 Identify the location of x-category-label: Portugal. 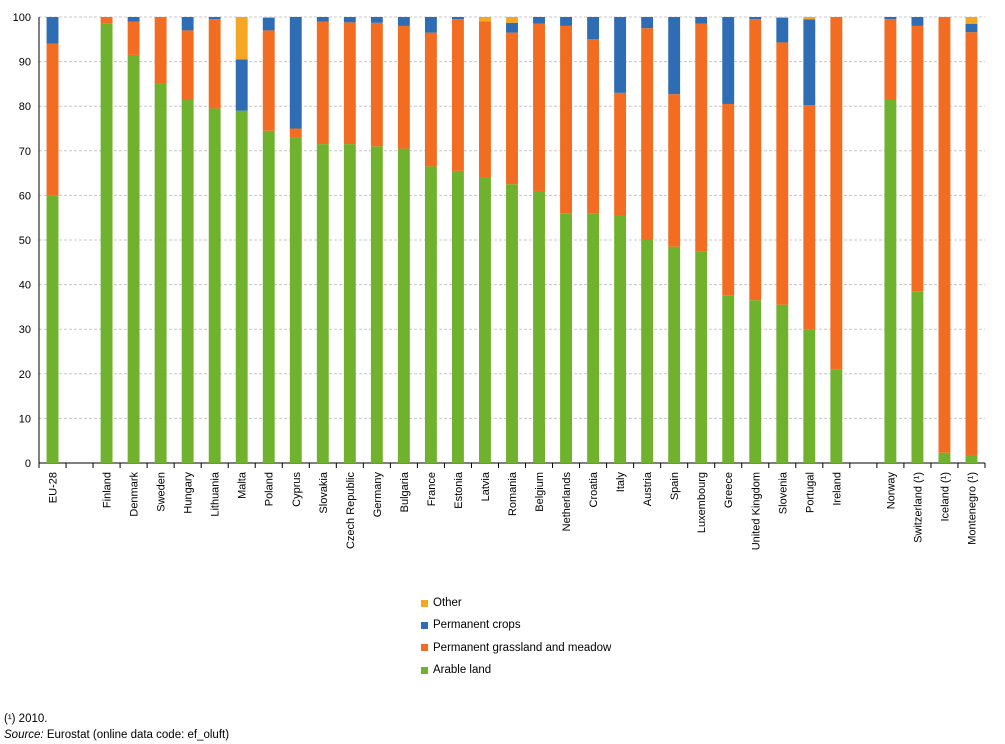
(810, 492).